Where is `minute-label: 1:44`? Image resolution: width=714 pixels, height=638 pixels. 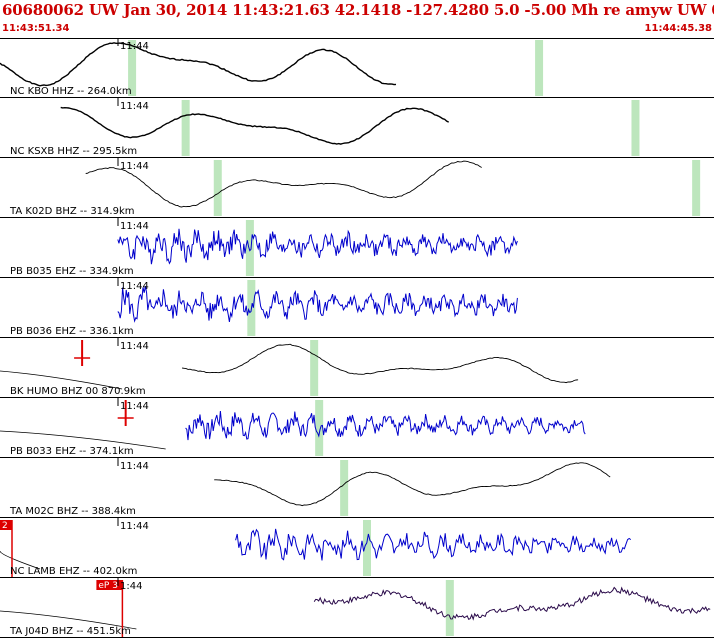 minute-label: 1:44 is located at coordinates (131, 586).